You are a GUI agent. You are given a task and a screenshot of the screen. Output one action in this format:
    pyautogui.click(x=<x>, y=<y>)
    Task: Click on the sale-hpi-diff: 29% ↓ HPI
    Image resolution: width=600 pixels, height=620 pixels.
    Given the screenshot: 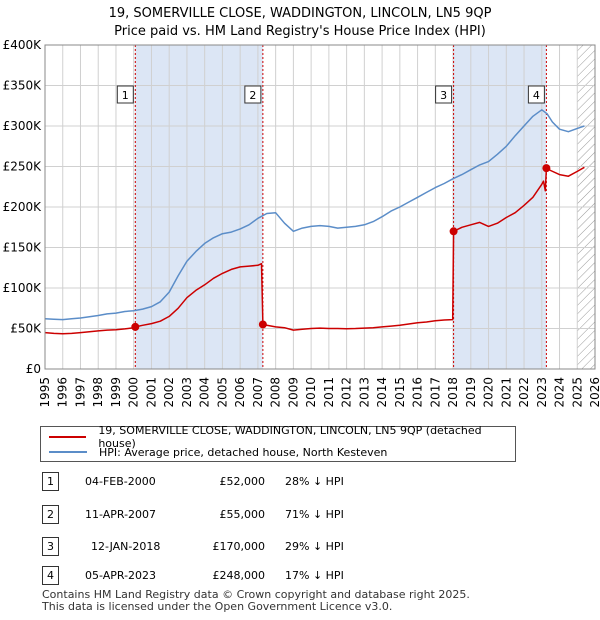 What is the action you would take?
    pyautogui.click(x=314, y=546)
    